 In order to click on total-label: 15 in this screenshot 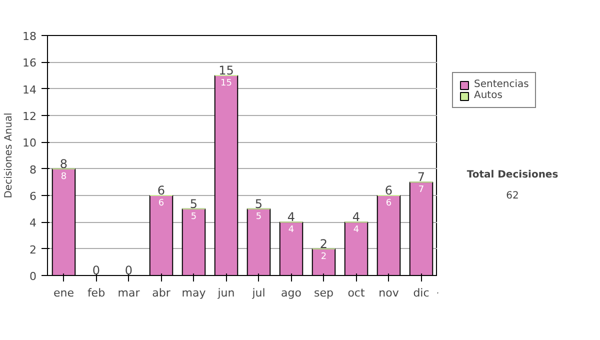, I will do `click(226, 71)`.